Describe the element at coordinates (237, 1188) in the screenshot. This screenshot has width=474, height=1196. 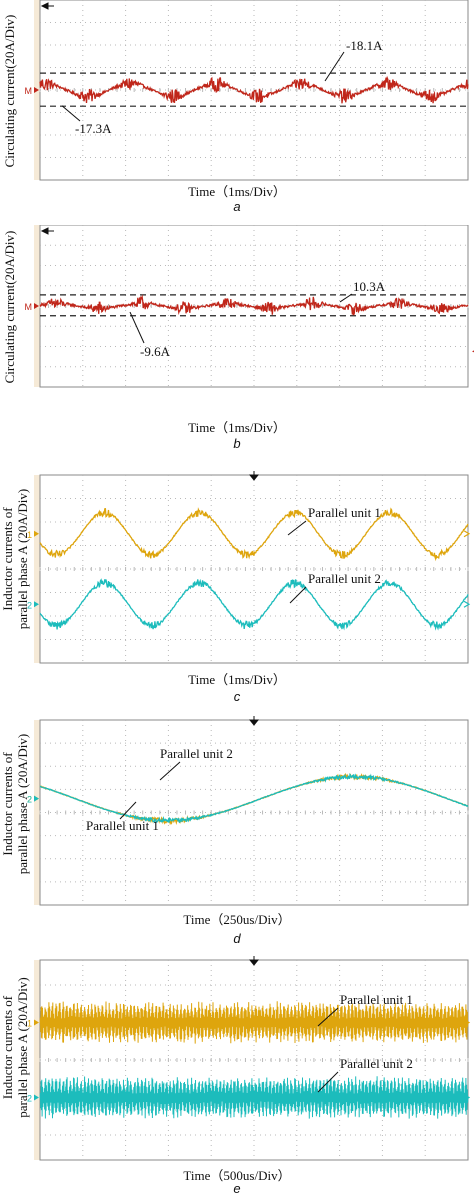
I see `panel-letter: e` at that location.